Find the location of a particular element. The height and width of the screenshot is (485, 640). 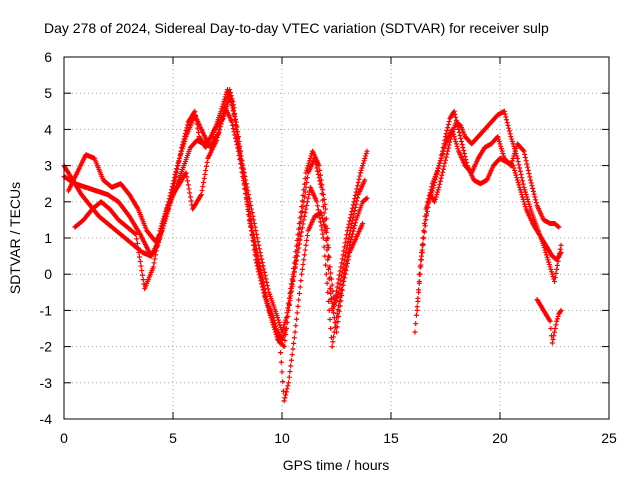

y-tick-label: -3 is located at coordinates (46, 383).